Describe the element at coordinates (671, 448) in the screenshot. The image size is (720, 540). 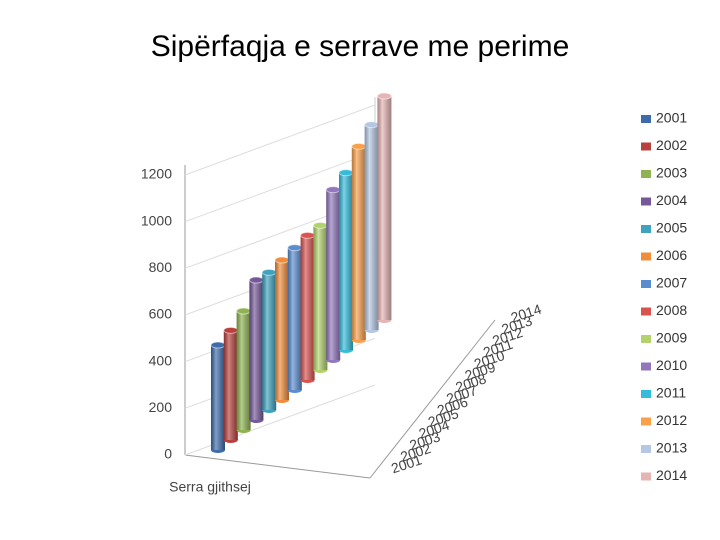
I see `legend-label: 2013` at that location.